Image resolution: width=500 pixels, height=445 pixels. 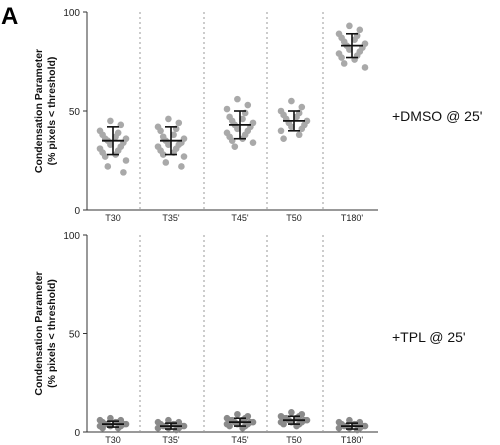 What do you see at coordinates (437, 116) in the screenshot?
I see `condition-label: +DMSO @ 25'` at bounding box center [437, 116].